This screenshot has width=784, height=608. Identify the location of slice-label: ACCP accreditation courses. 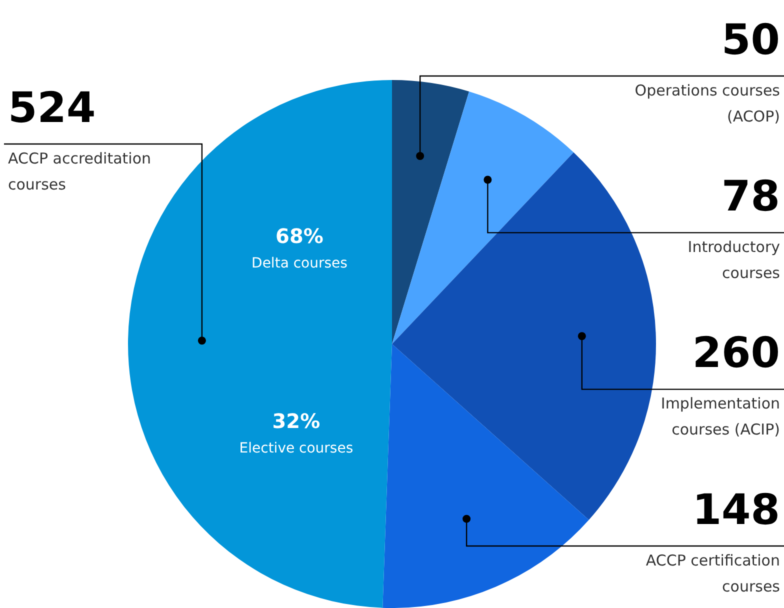
(80, 171).